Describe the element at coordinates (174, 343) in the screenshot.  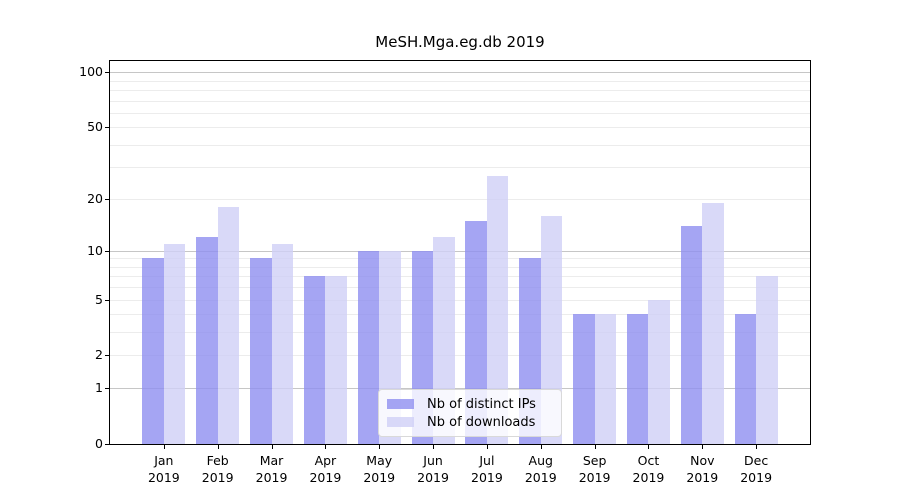
I see `bar-downloads-jan` at that location.